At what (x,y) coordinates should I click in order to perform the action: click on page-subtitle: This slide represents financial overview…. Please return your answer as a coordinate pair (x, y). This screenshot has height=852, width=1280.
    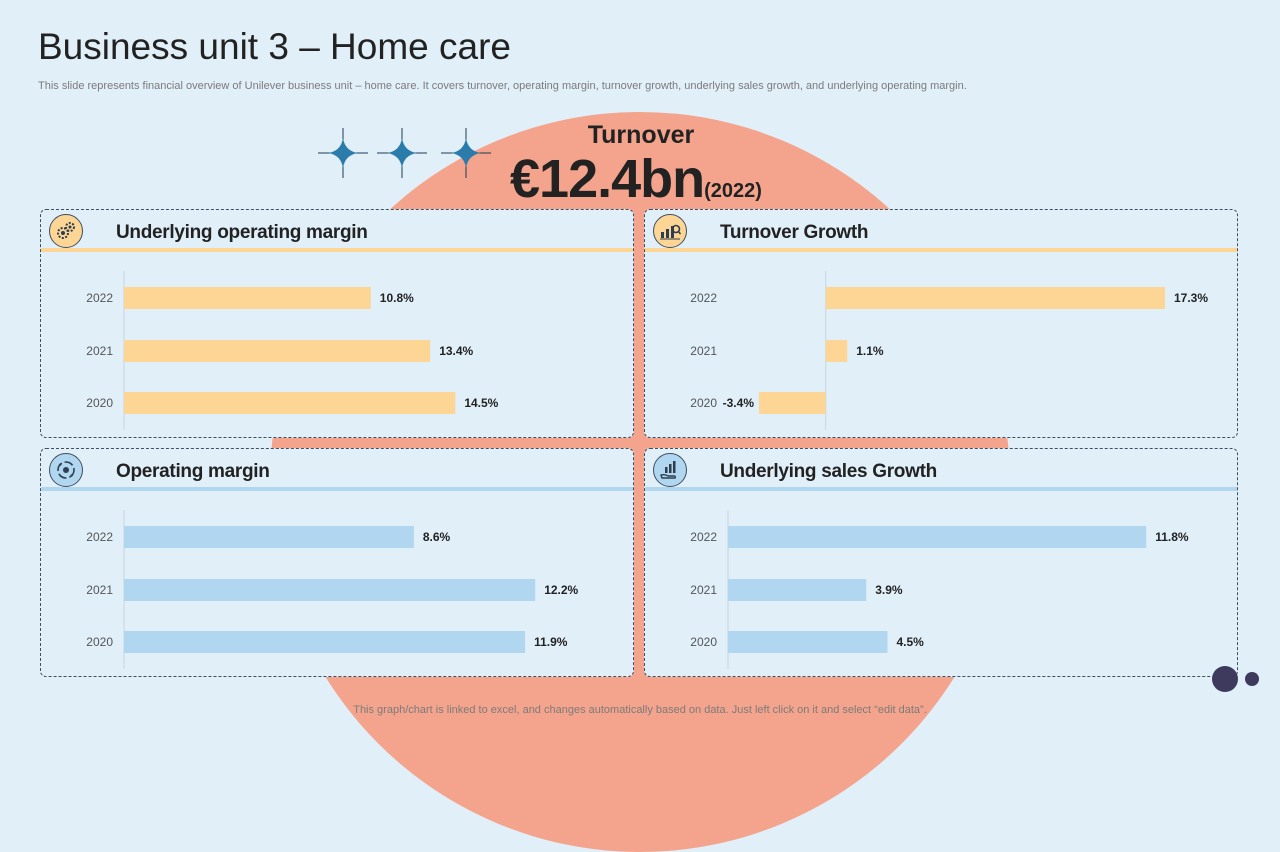
    Looking at the image, I should click on (502, 86).